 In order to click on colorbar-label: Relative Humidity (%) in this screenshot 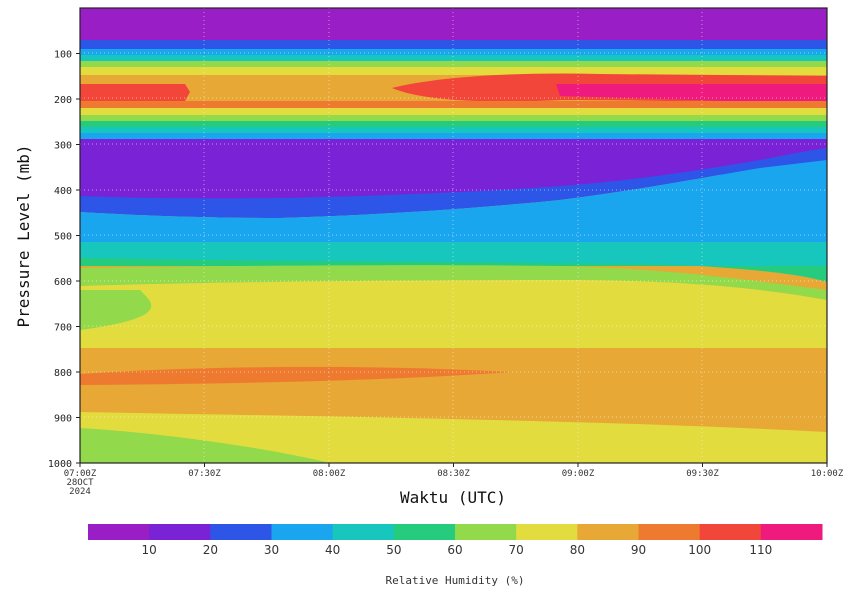, I will do `click(454, 580)`.